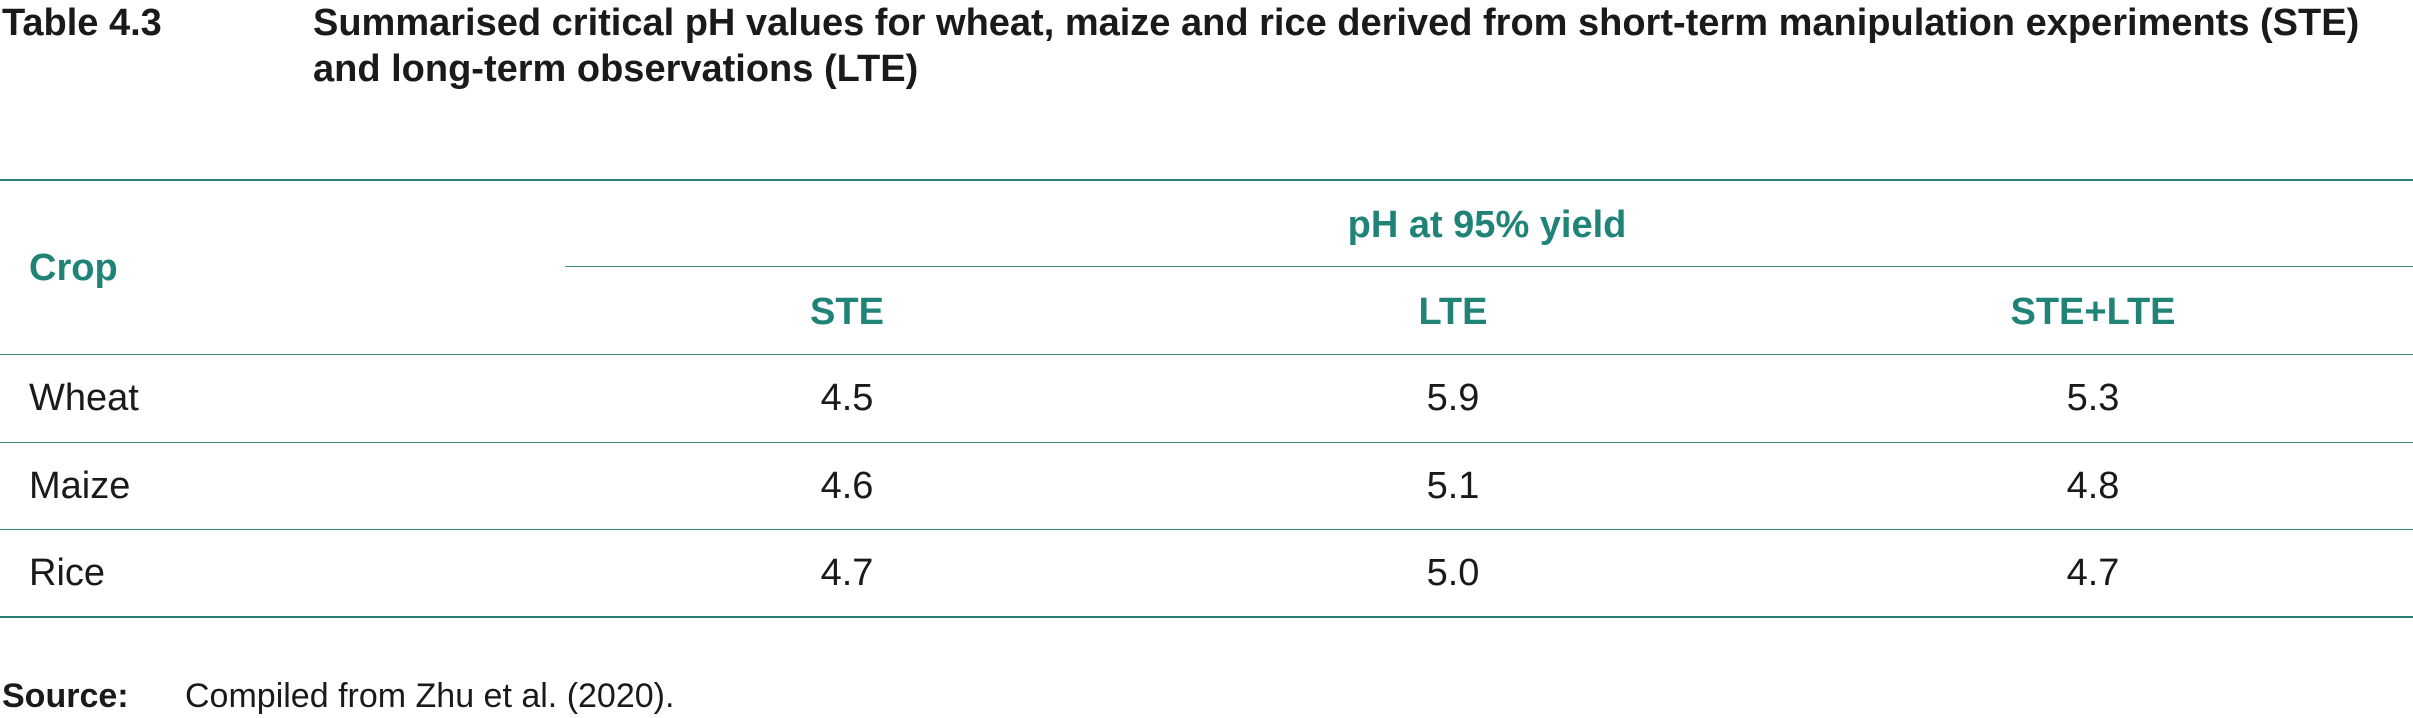  Describe the element at coordinates (80, 486) in the screenshot. I see `row-crop-label: Maize` at that location.